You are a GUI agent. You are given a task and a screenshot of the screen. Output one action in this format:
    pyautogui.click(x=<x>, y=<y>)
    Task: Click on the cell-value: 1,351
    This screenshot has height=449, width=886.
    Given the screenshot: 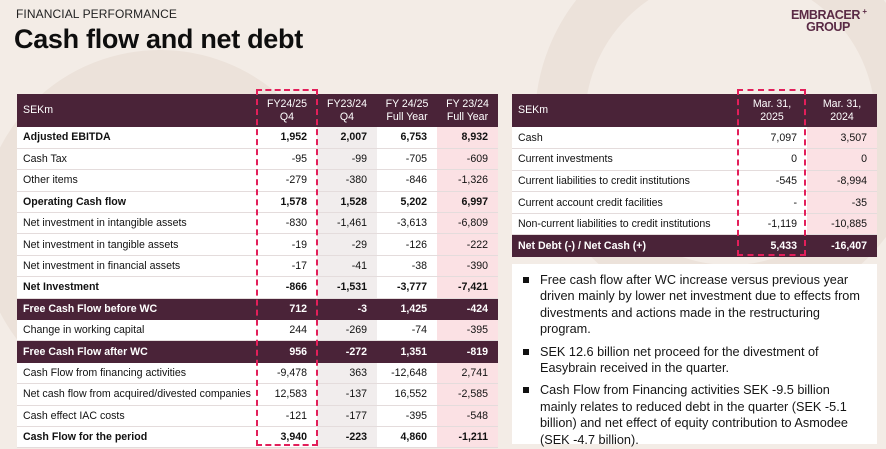 What is the action you would take?
    pyautogui.click(x=407, y=351)
    